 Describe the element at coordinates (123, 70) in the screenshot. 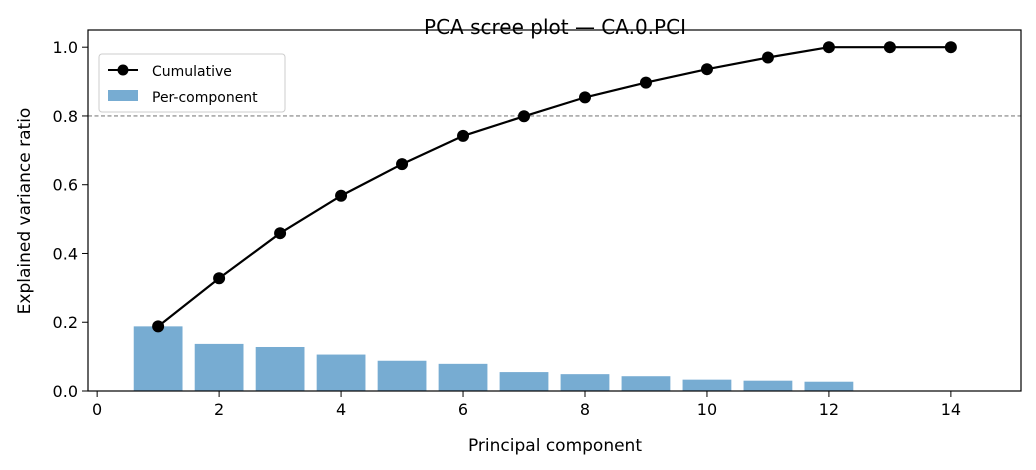

I see `legend-marker-swatch` at that location.